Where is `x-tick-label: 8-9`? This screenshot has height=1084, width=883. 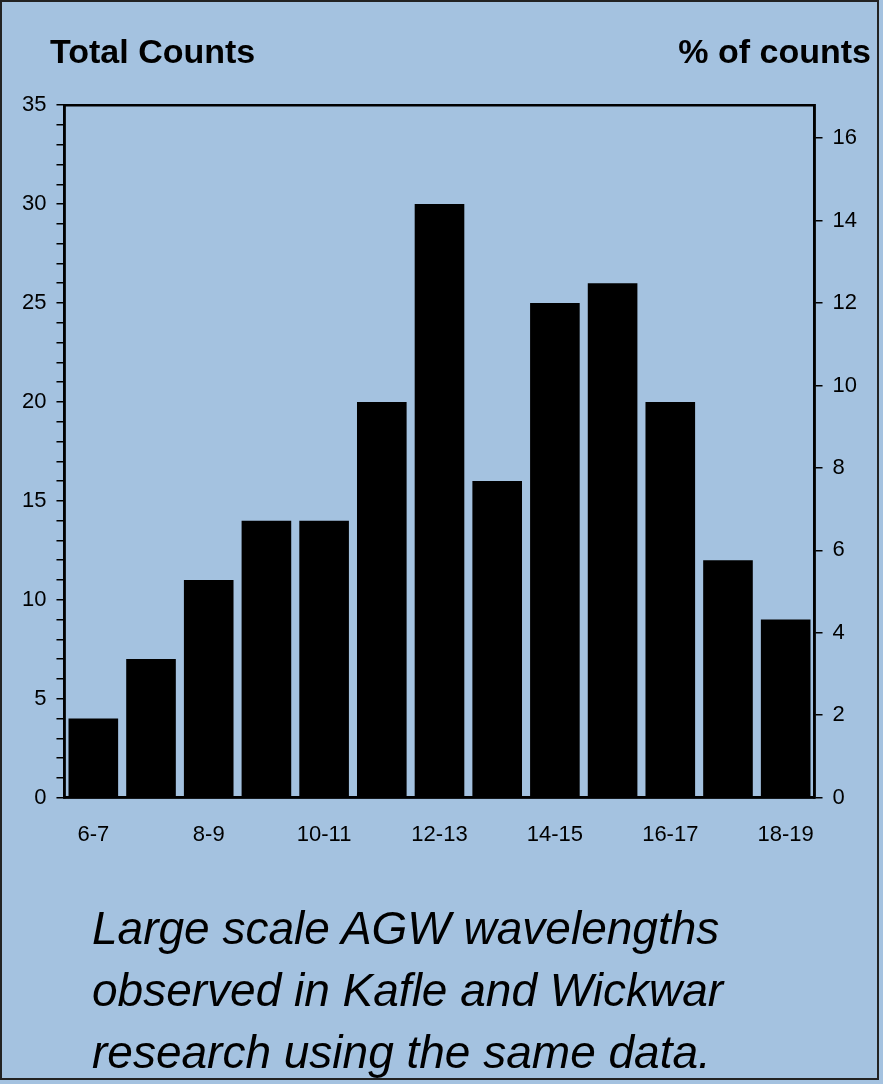 x-tick-label: 8-9 is located at coordinates (208, 833).